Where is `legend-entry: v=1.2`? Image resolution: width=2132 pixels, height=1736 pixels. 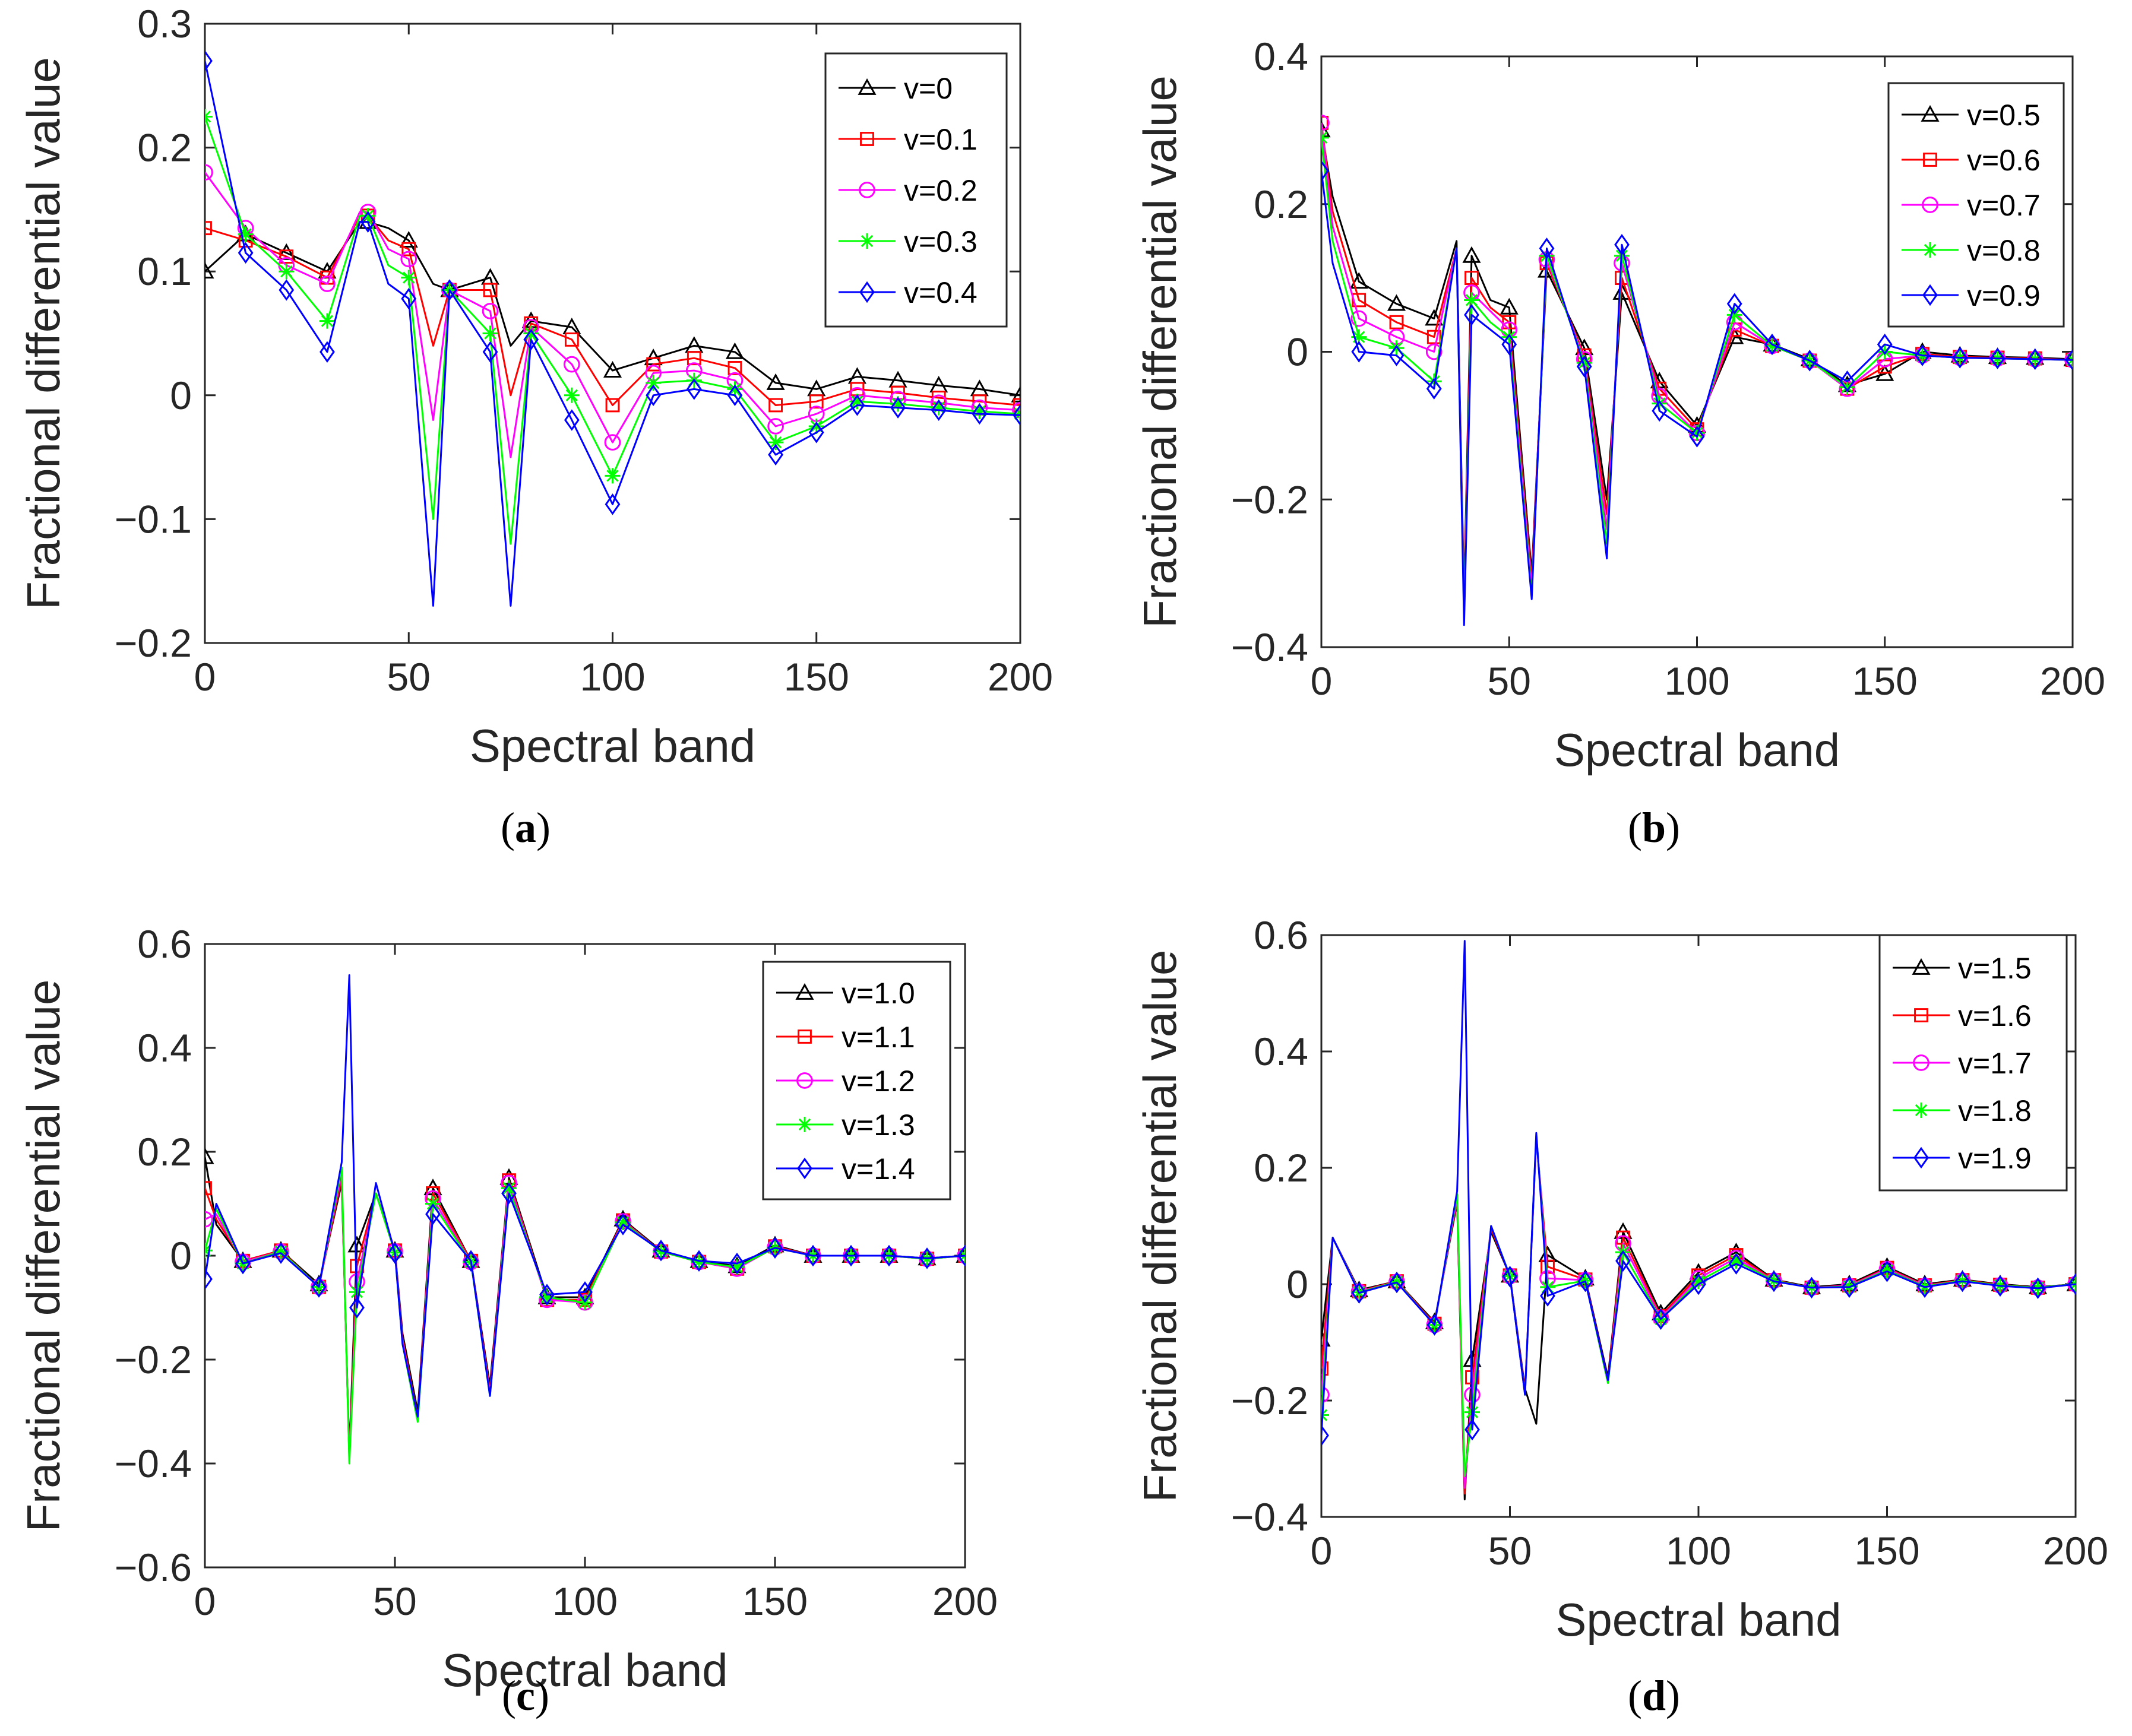 legend-entry: v=1.2 is located at coordinates (879, 1081).